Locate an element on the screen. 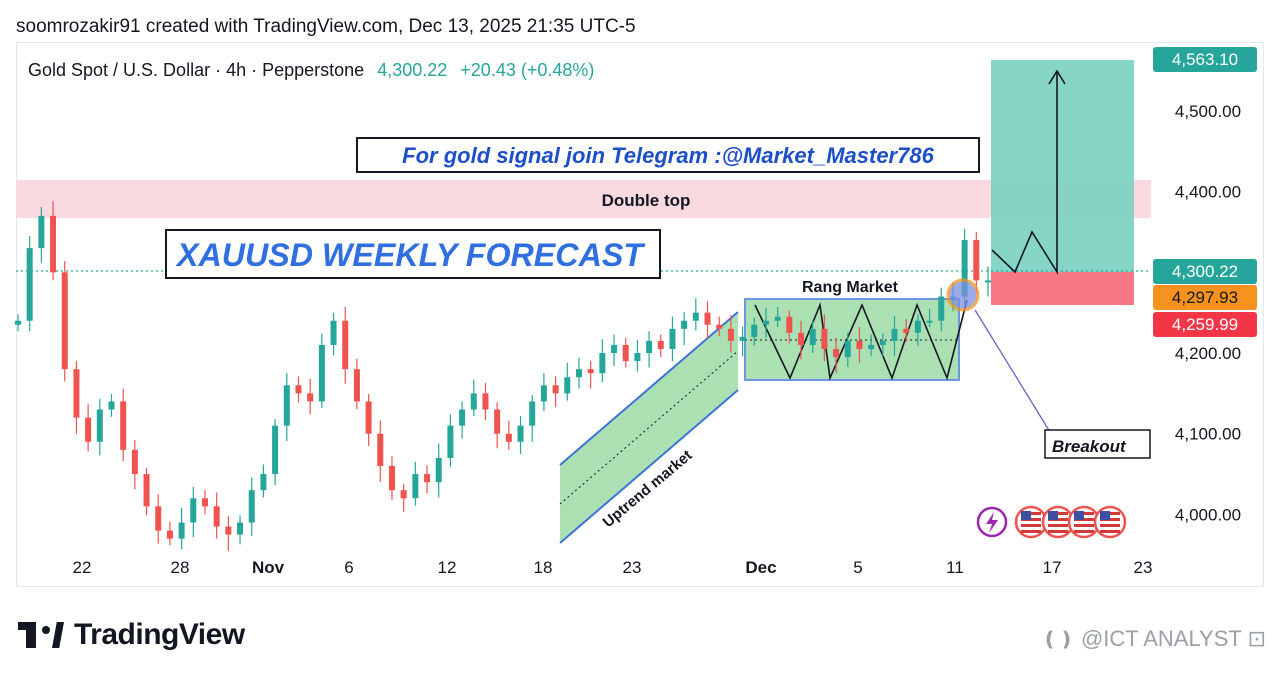 The width and height of the screenshot is (1280, 681). price-tag: 4,563.10 is located at coordinates (1205, 59).